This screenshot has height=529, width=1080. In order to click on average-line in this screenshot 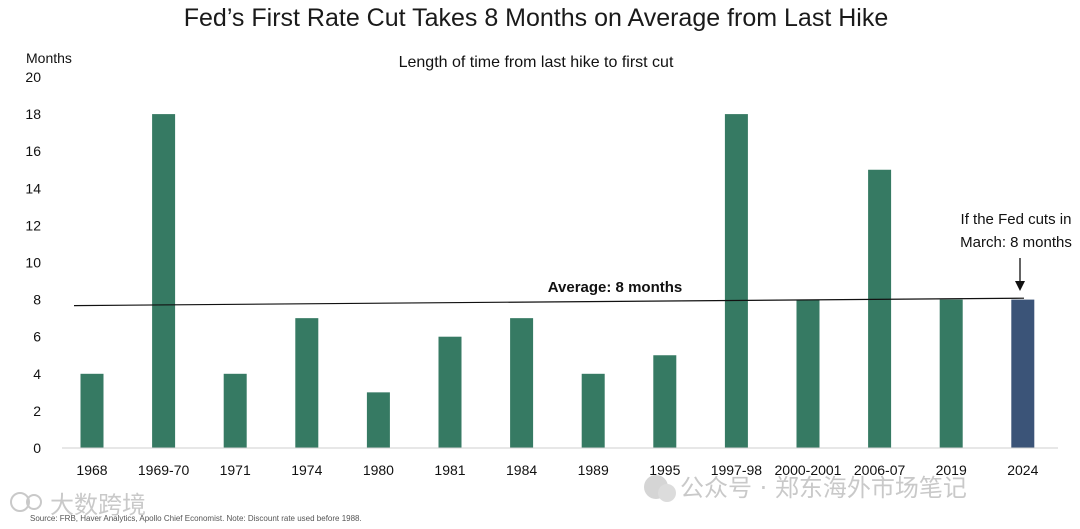, I will do `click(549, 302)`.